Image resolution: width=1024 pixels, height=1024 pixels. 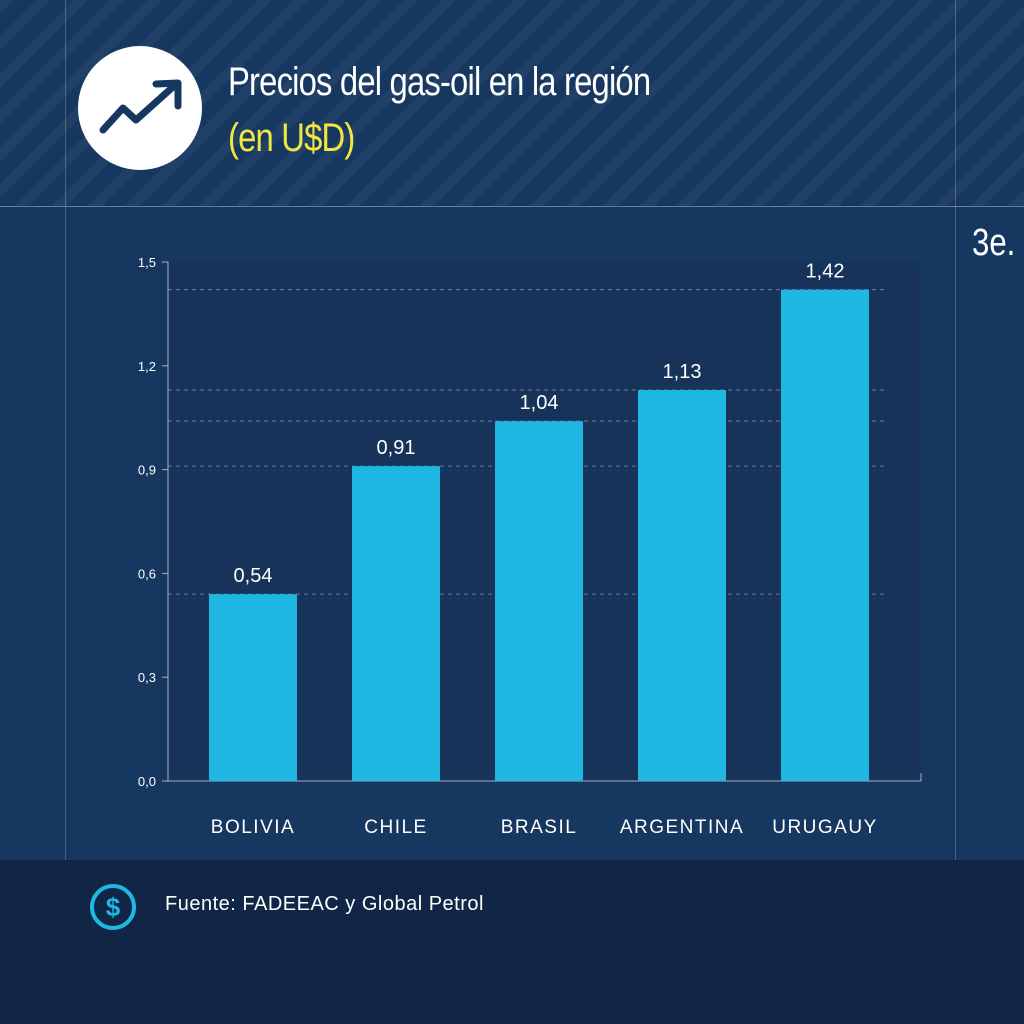 What do you see at coordinates (253, 576) in the screenshot?
I see `bar-value-label: 0,54` at bounding box center [253, 576].